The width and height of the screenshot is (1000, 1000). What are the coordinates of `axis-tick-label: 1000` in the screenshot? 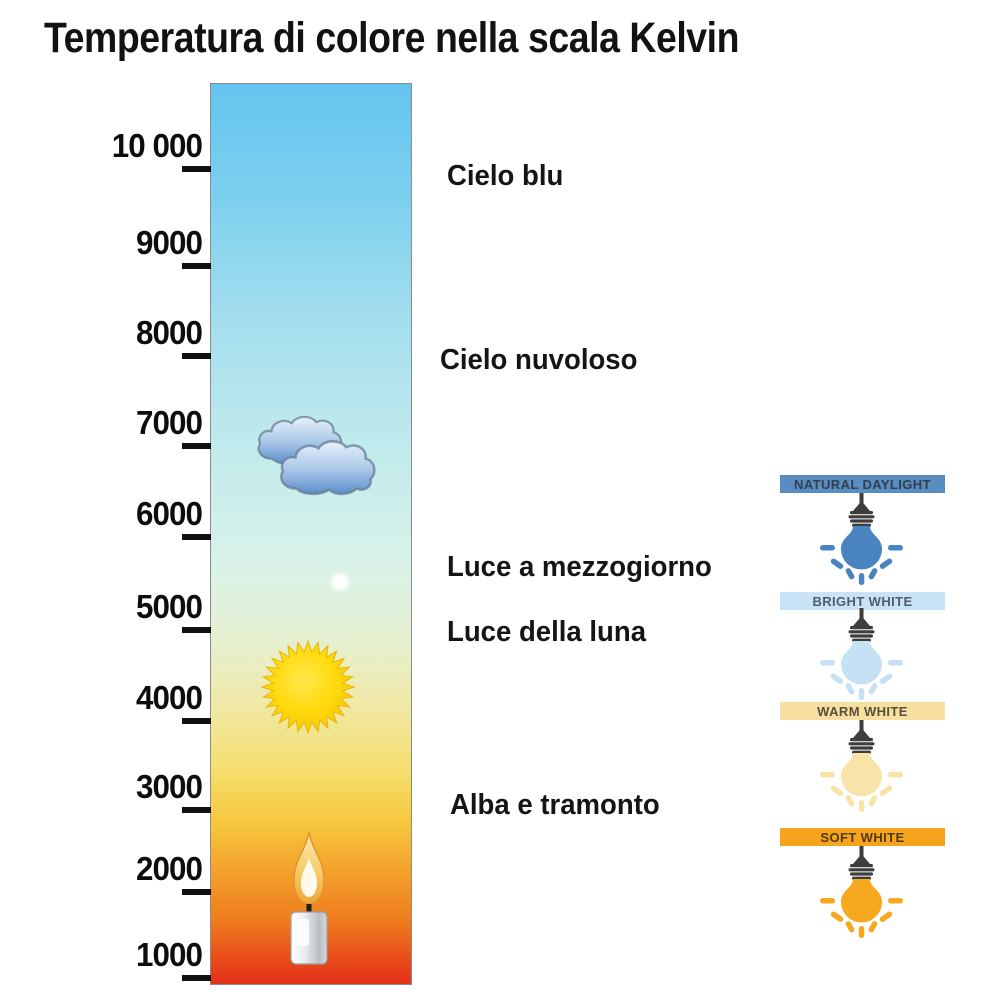 It's located at (169, 954).